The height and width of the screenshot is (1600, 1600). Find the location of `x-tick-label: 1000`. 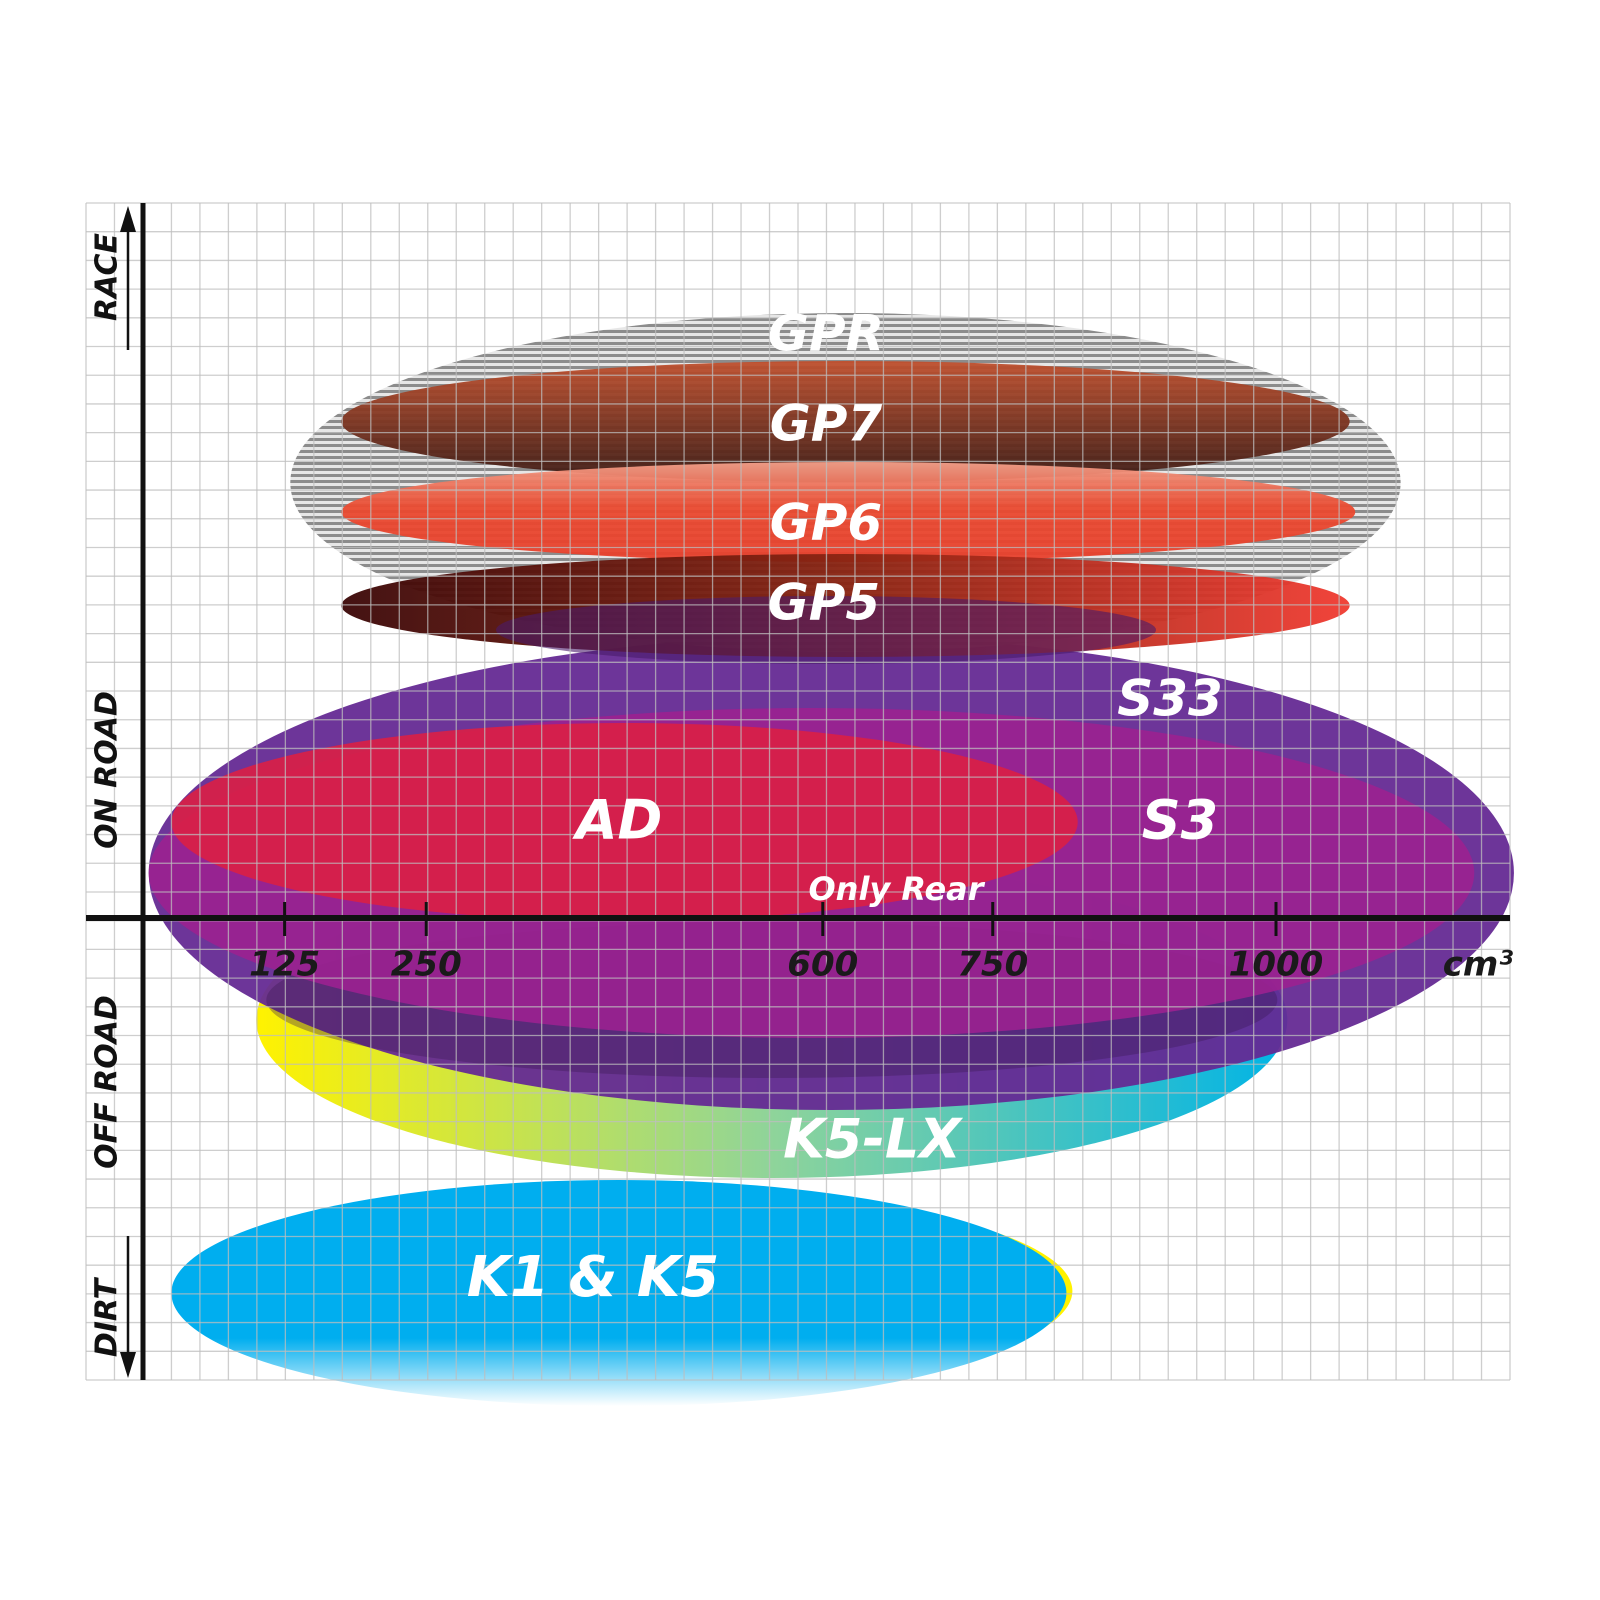

x-tick-label: 1000 is located at coordinates (1276, 965).